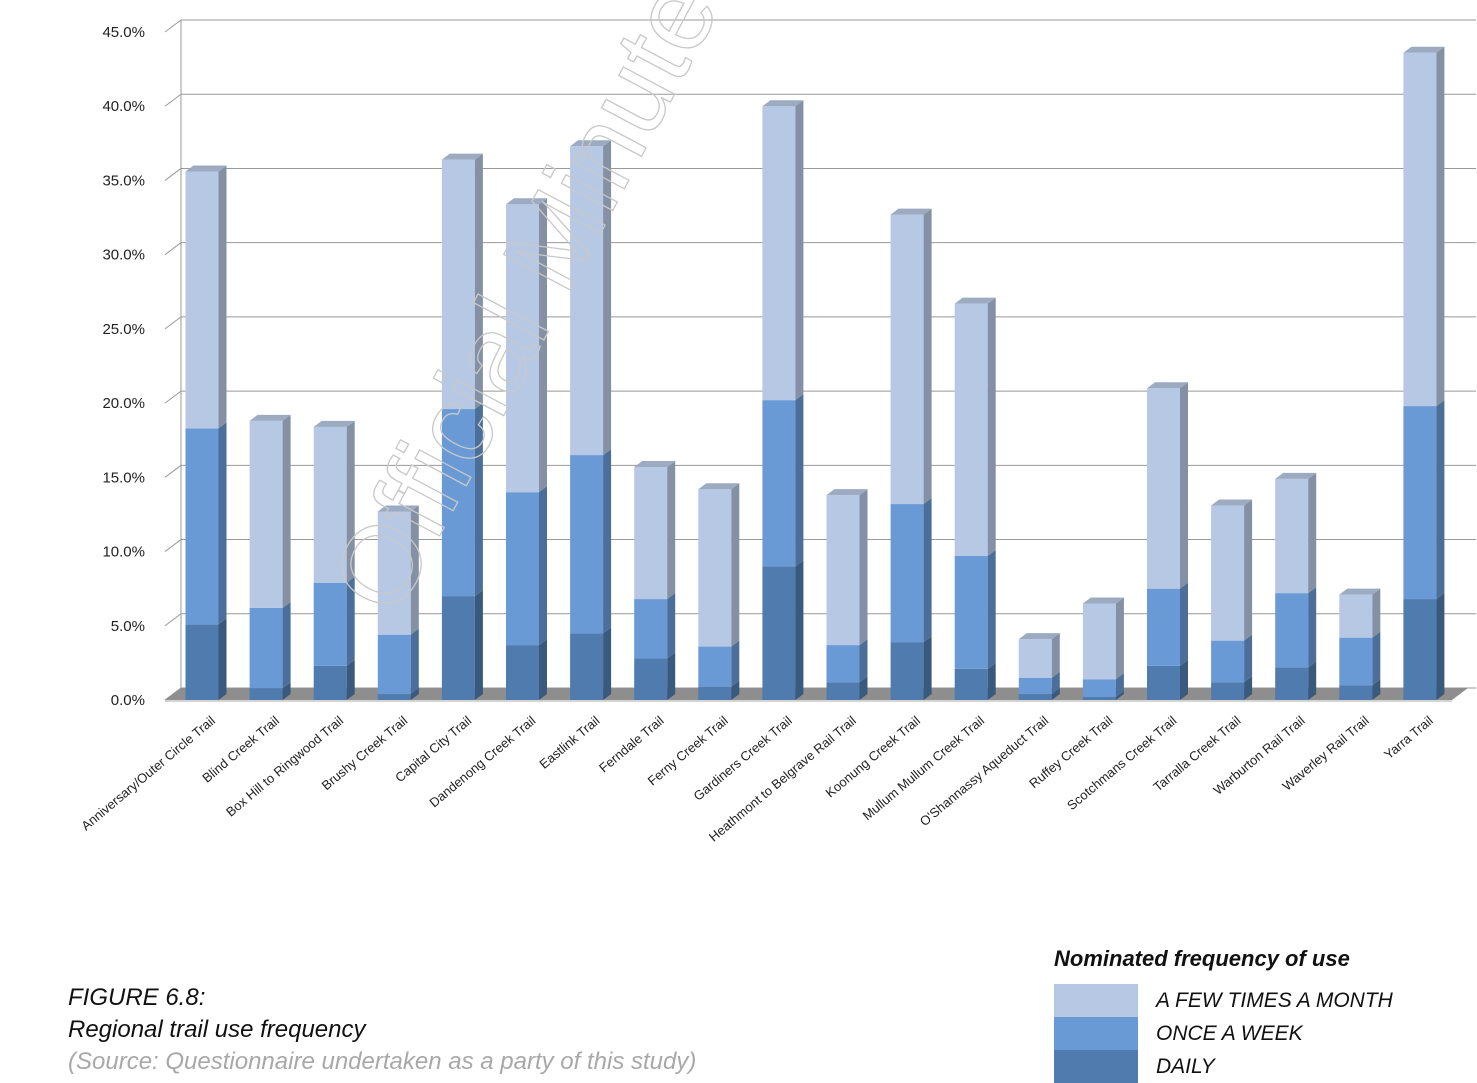  Describe the element at coordinates (1408, 737) in the screenshot. I see `x-tick-label: Yarra Trail` at that location.